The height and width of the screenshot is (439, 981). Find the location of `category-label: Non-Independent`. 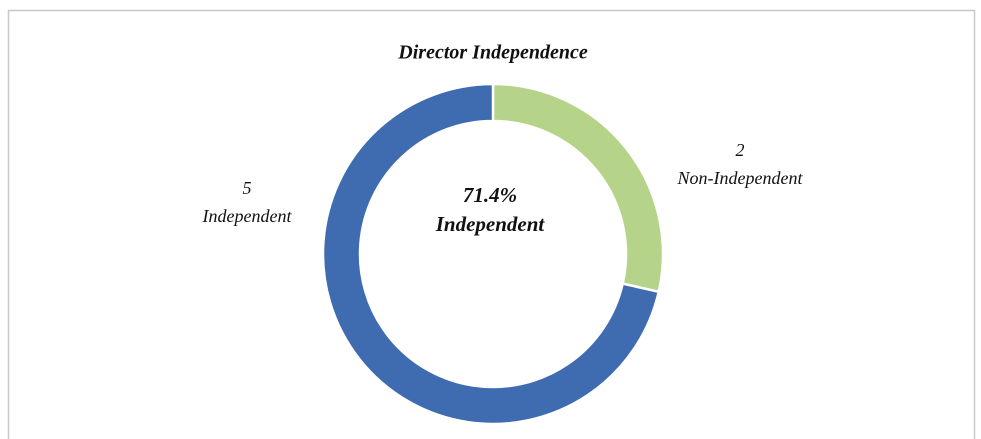

category-label: Non-Independent is located at coordinates (740, 178).